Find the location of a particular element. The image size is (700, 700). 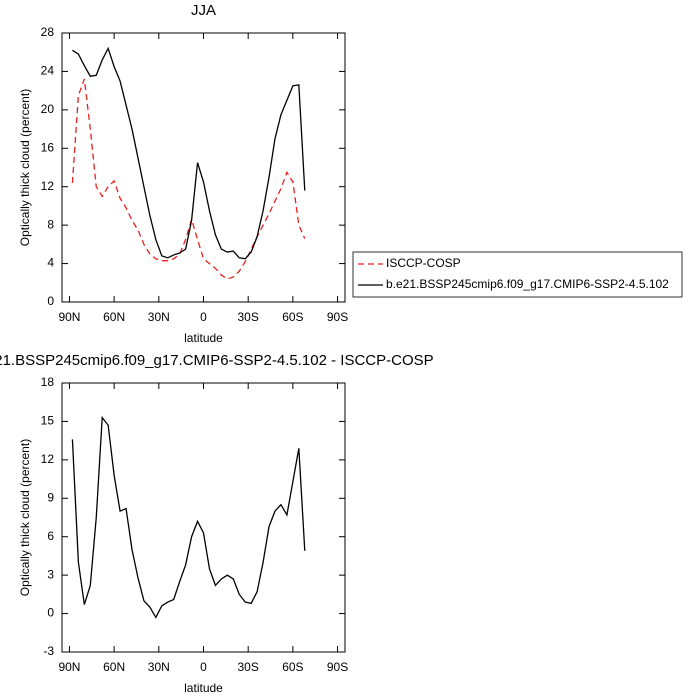

y-tick-label: 18 is located at coordinates (48, 382).